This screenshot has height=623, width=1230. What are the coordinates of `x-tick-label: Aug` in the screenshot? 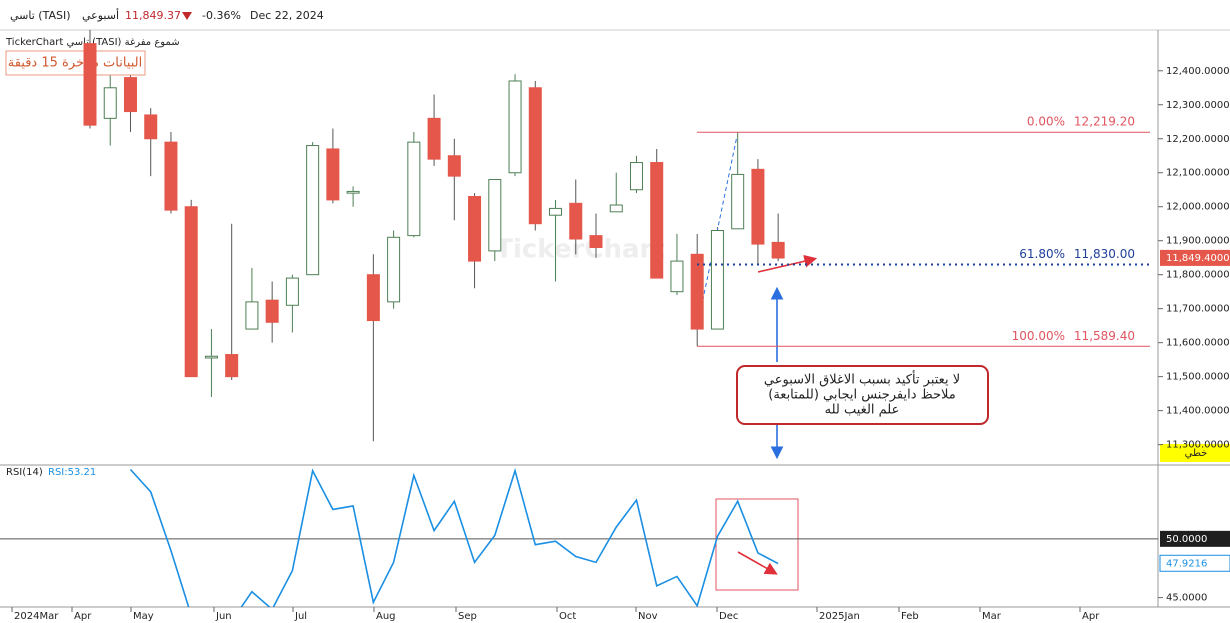 It's located at (386, 616).